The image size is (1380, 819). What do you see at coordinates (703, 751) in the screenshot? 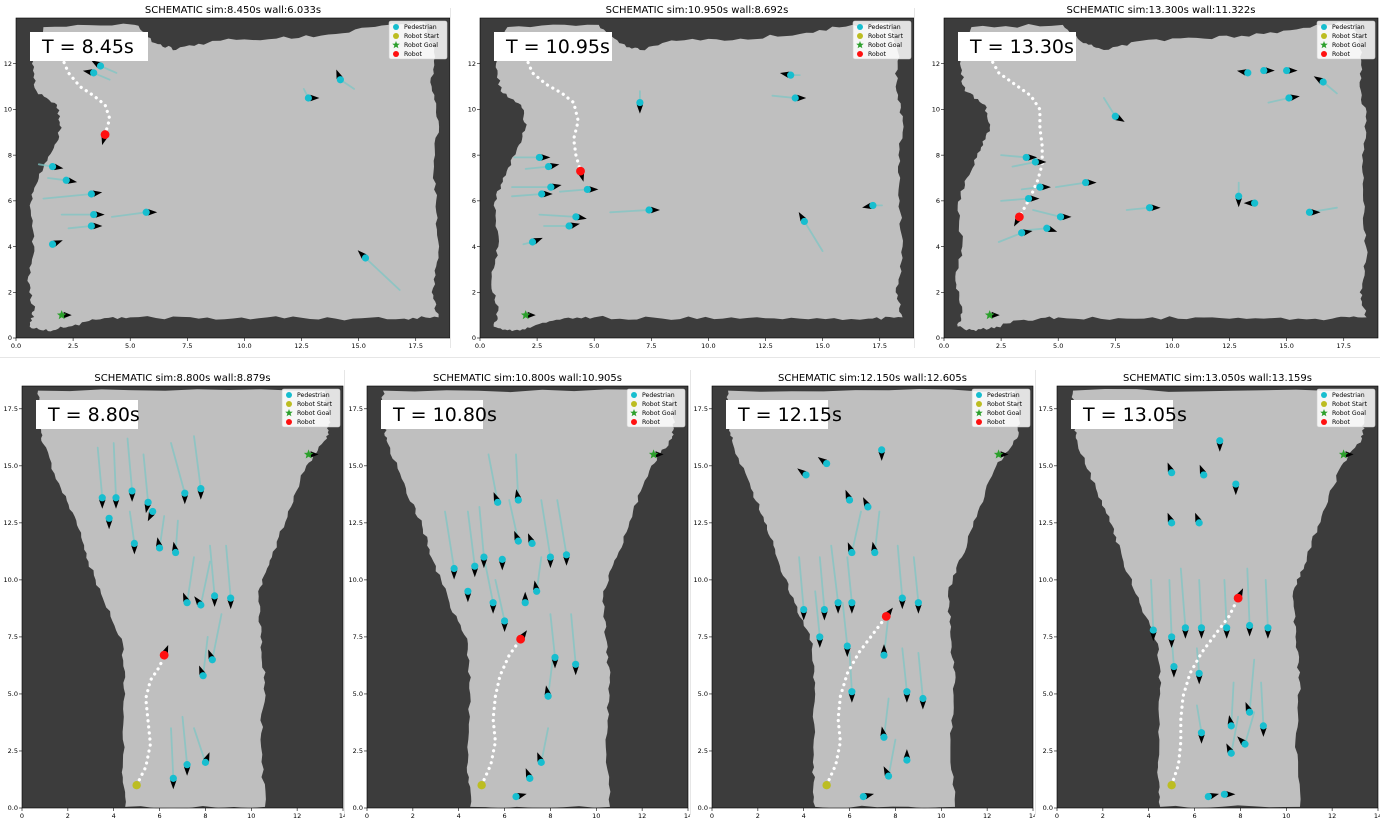
I see `y-tick-label: 2.5` at bounding box center [703, 751].